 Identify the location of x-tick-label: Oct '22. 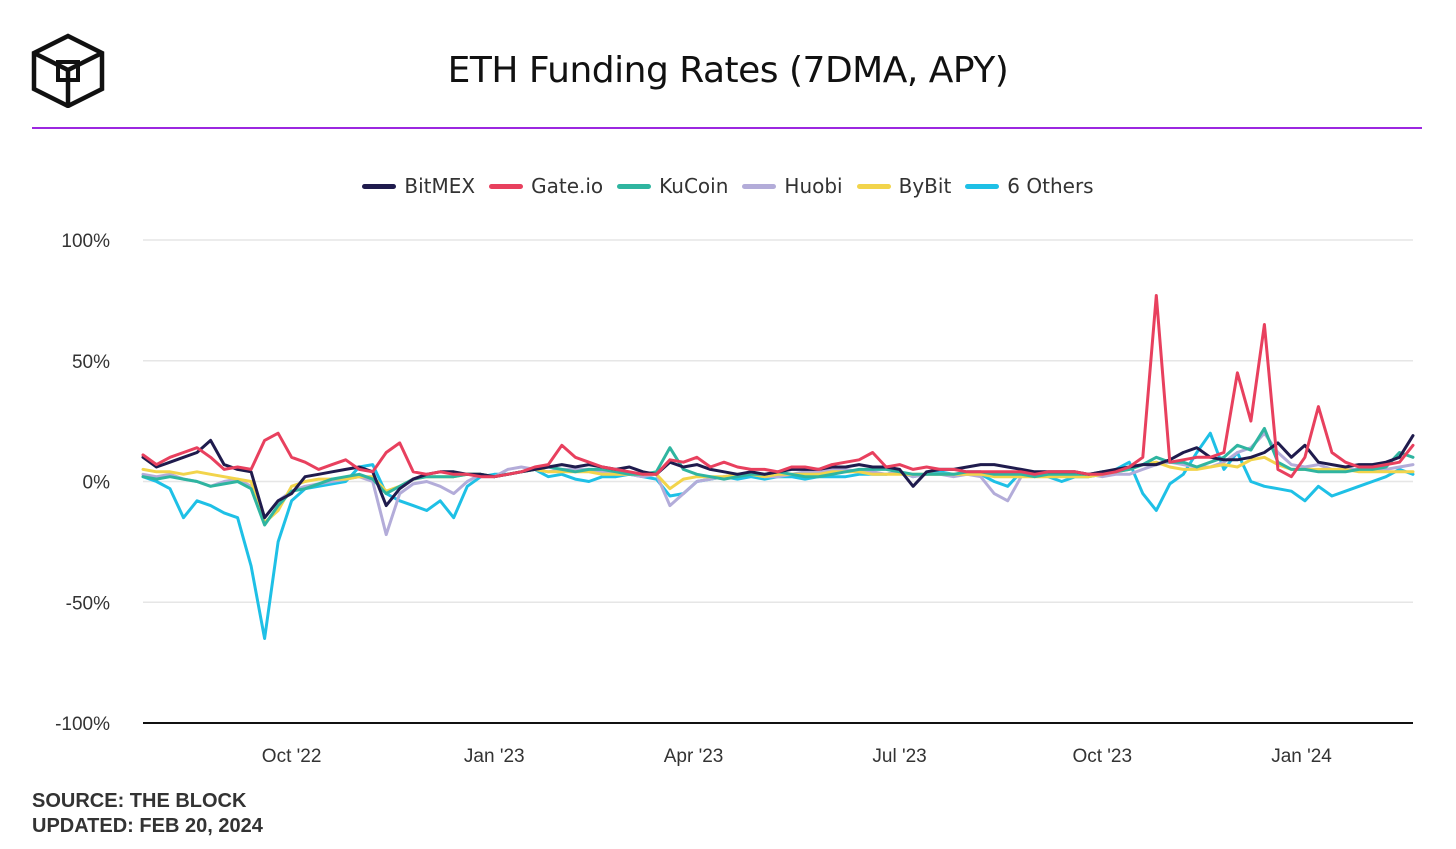
(292, 756).